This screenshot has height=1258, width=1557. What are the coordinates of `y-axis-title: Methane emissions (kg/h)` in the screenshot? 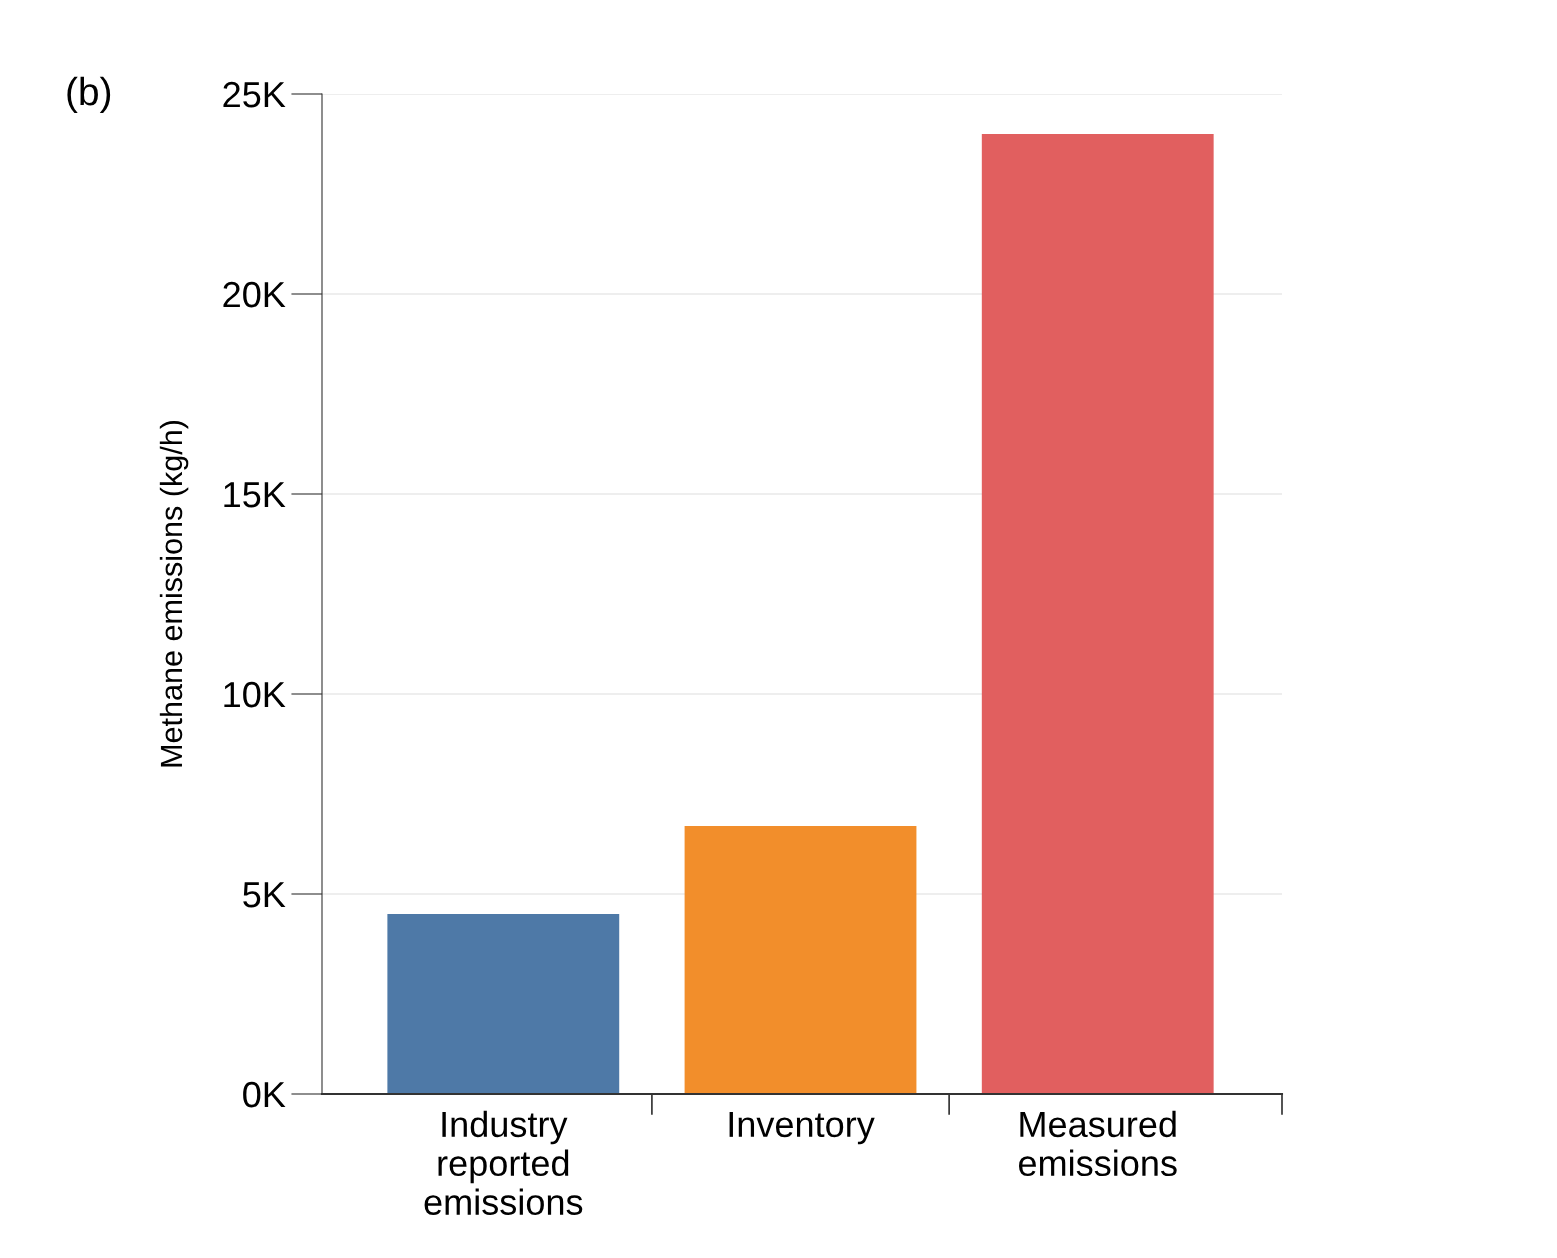 It's located at (174, 593).